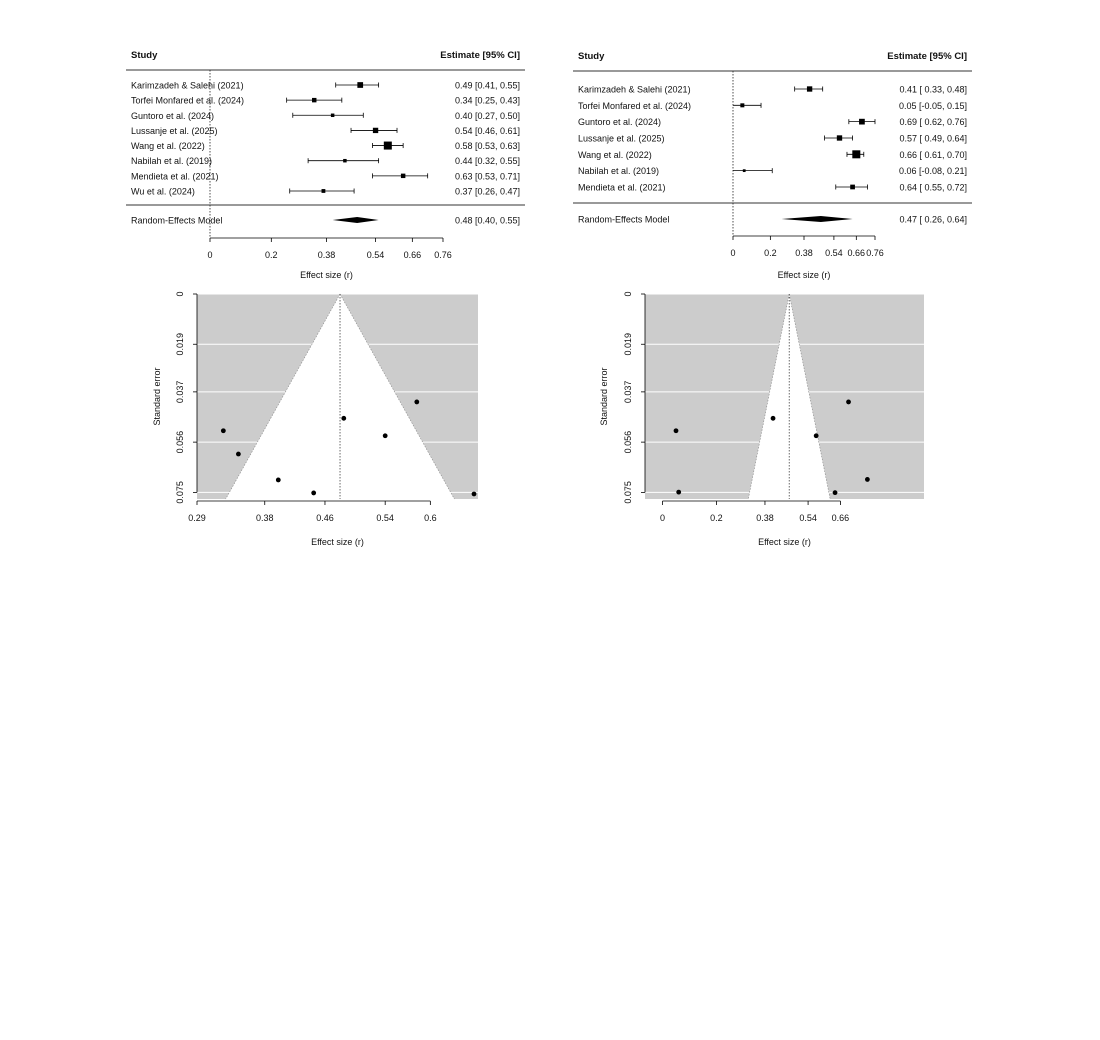  Describe the element at coordinates (933, 220) in the screenshot. I see `summary-estimate-label: 0.47 [ 0.26, 0.64]` at that location.